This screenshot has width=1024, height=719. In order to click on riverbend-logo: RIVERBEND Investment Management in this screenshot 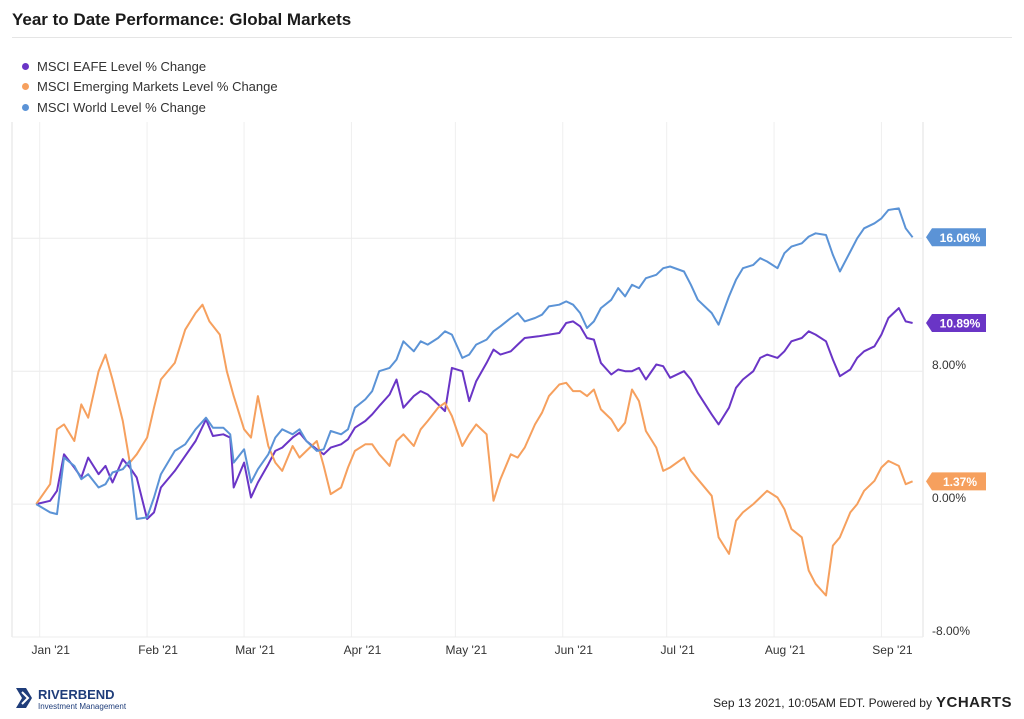, I will do `click(71, 699)`.